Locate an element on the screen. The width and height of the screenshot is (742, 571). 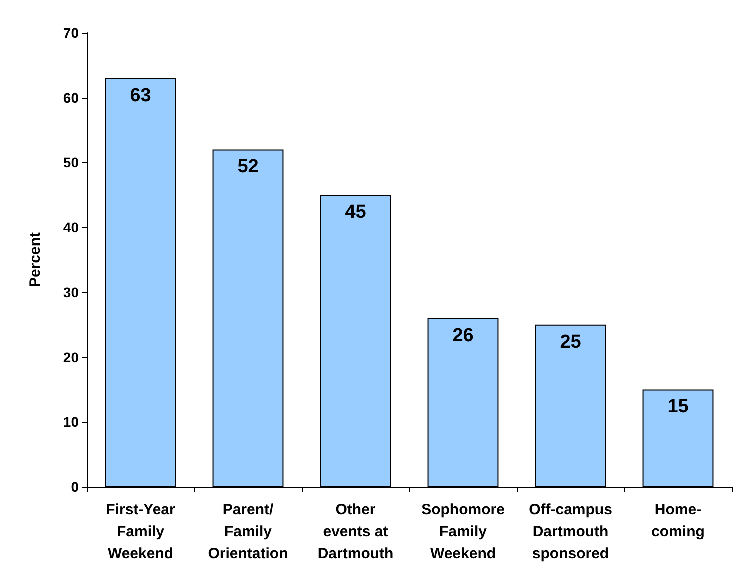
y-tick-label: 10 is located at coordinates (71, 422).